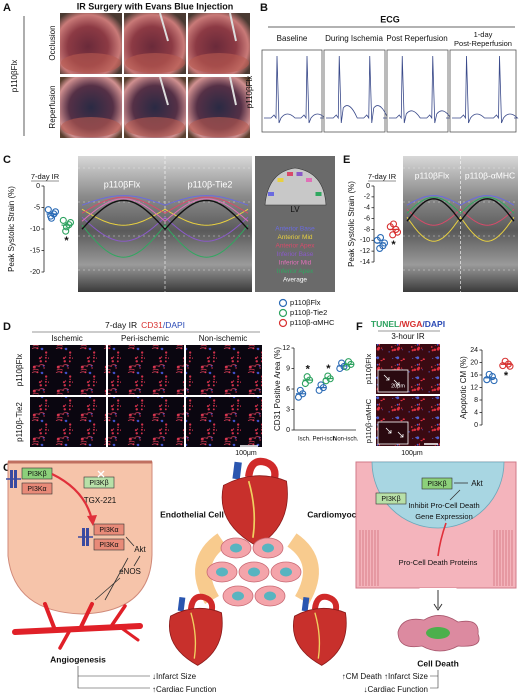  I want to click on column-label: Post-Reperfusion, so click(483, 43).